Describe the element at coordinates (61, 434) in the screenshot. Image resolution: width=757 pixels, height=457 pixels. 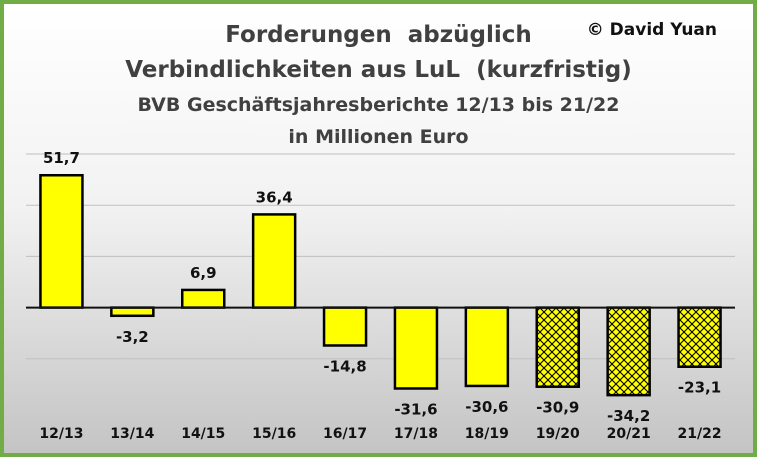
I see `x-tick-label: 12/13` at that location.